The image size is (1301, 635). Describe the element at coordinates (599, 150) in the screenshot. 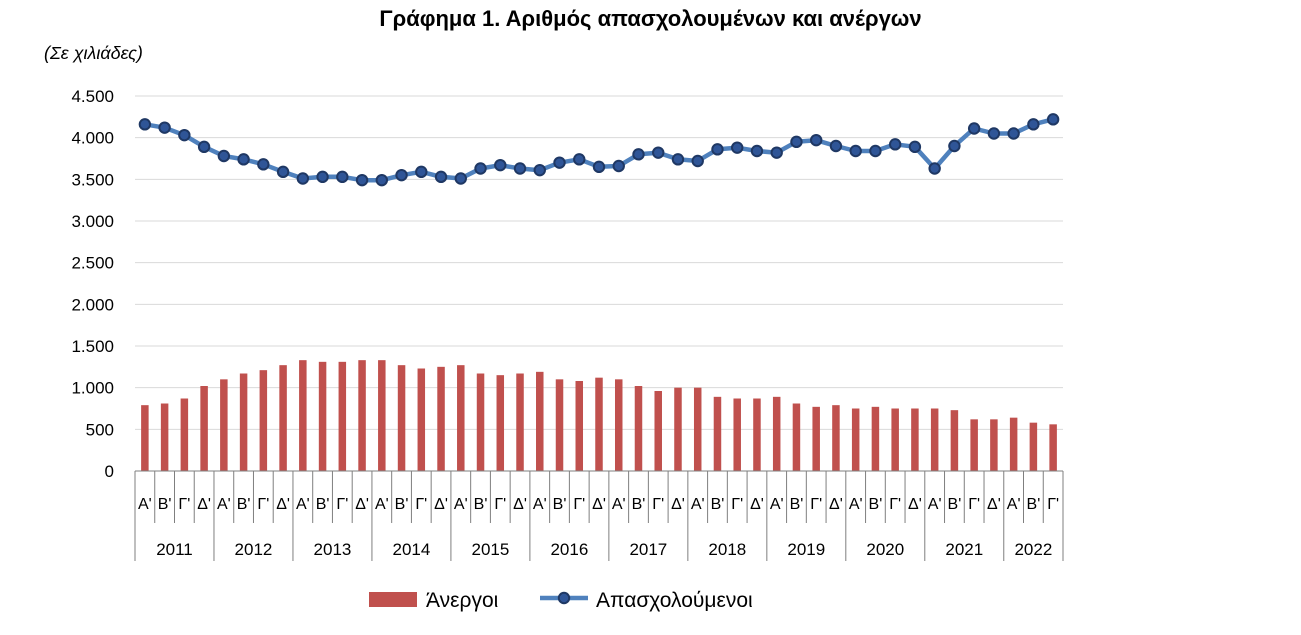

I see `line-series` at that location.